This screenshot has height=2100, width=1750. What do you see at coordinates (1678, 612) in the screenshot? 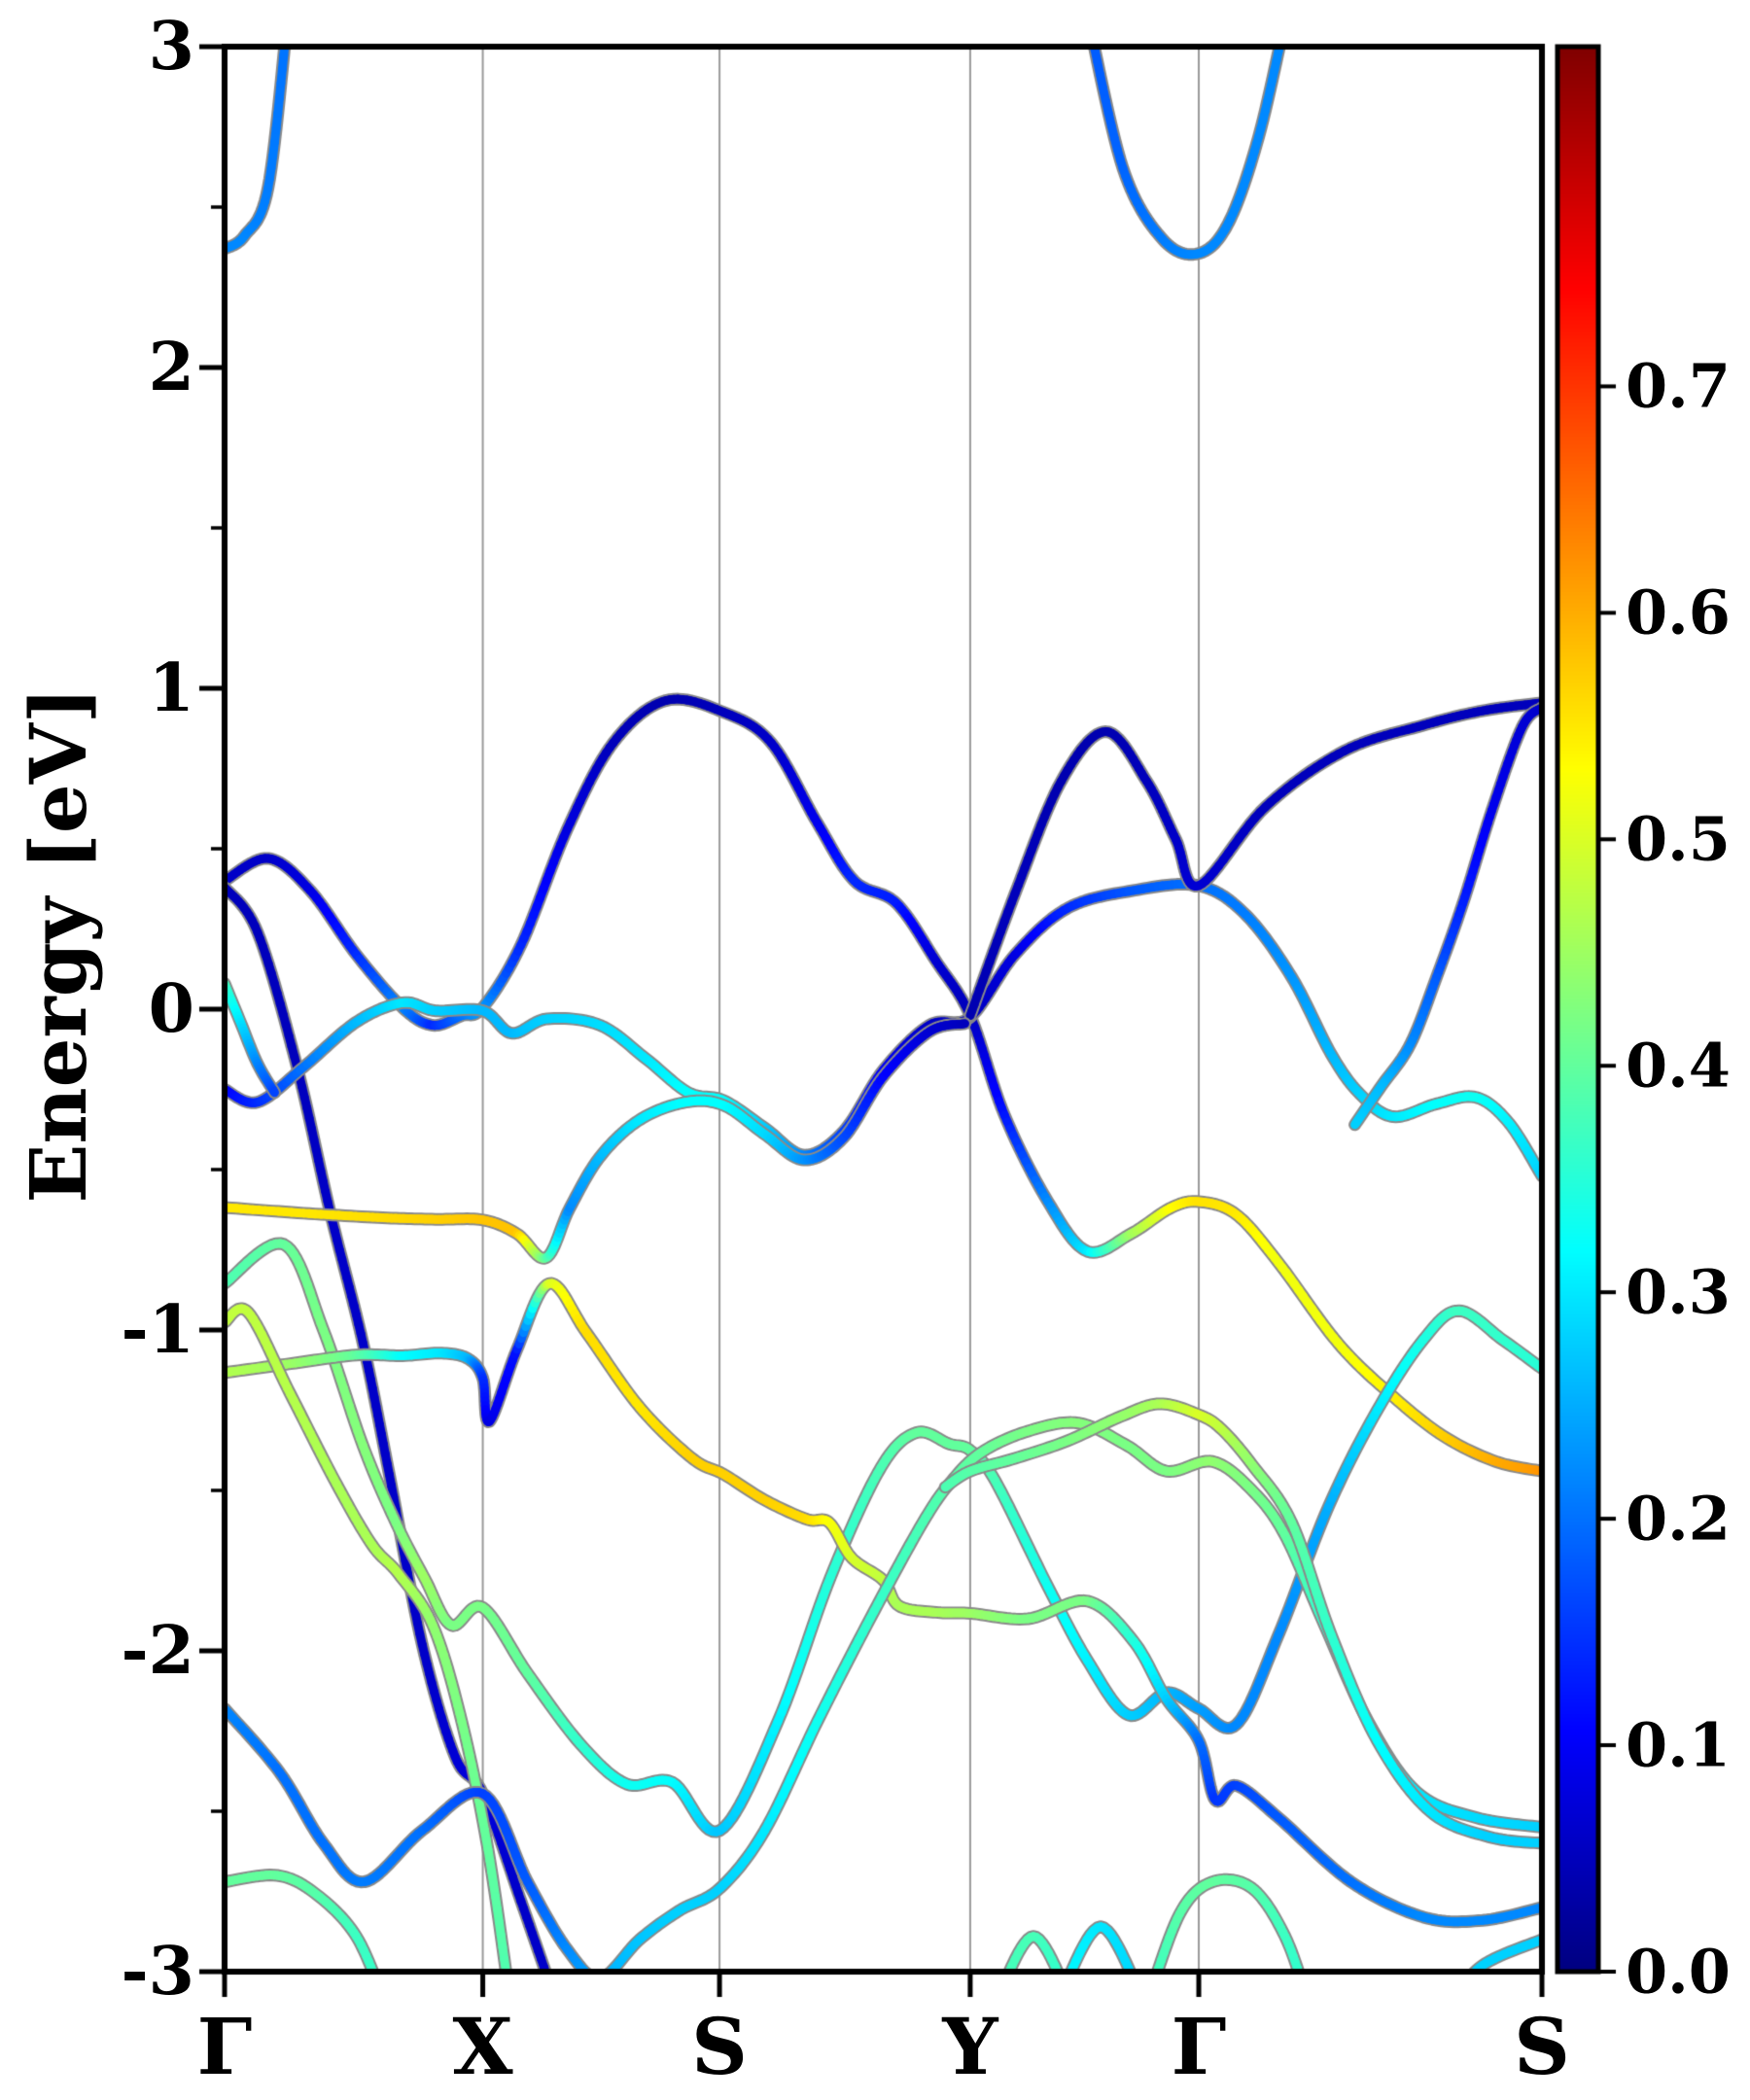
I see `colorbar-tick-label: 0.6` at bounding box center [1678, 612].